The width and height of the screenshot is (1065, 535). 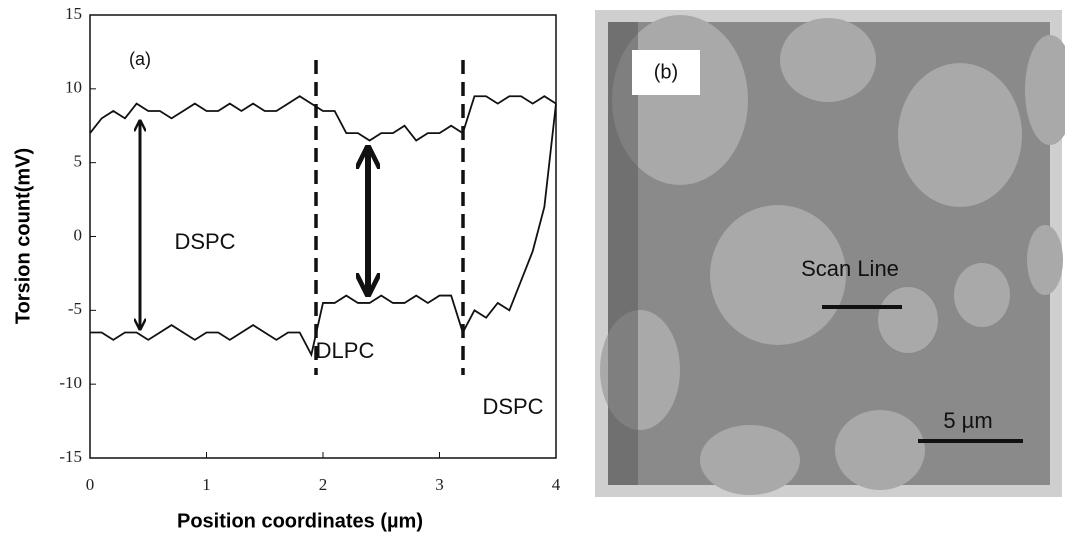 What do you see at coordinates (70, 382) in the screenshot?
I see `y-tick-label: -10` at bounding box center [70, 382].